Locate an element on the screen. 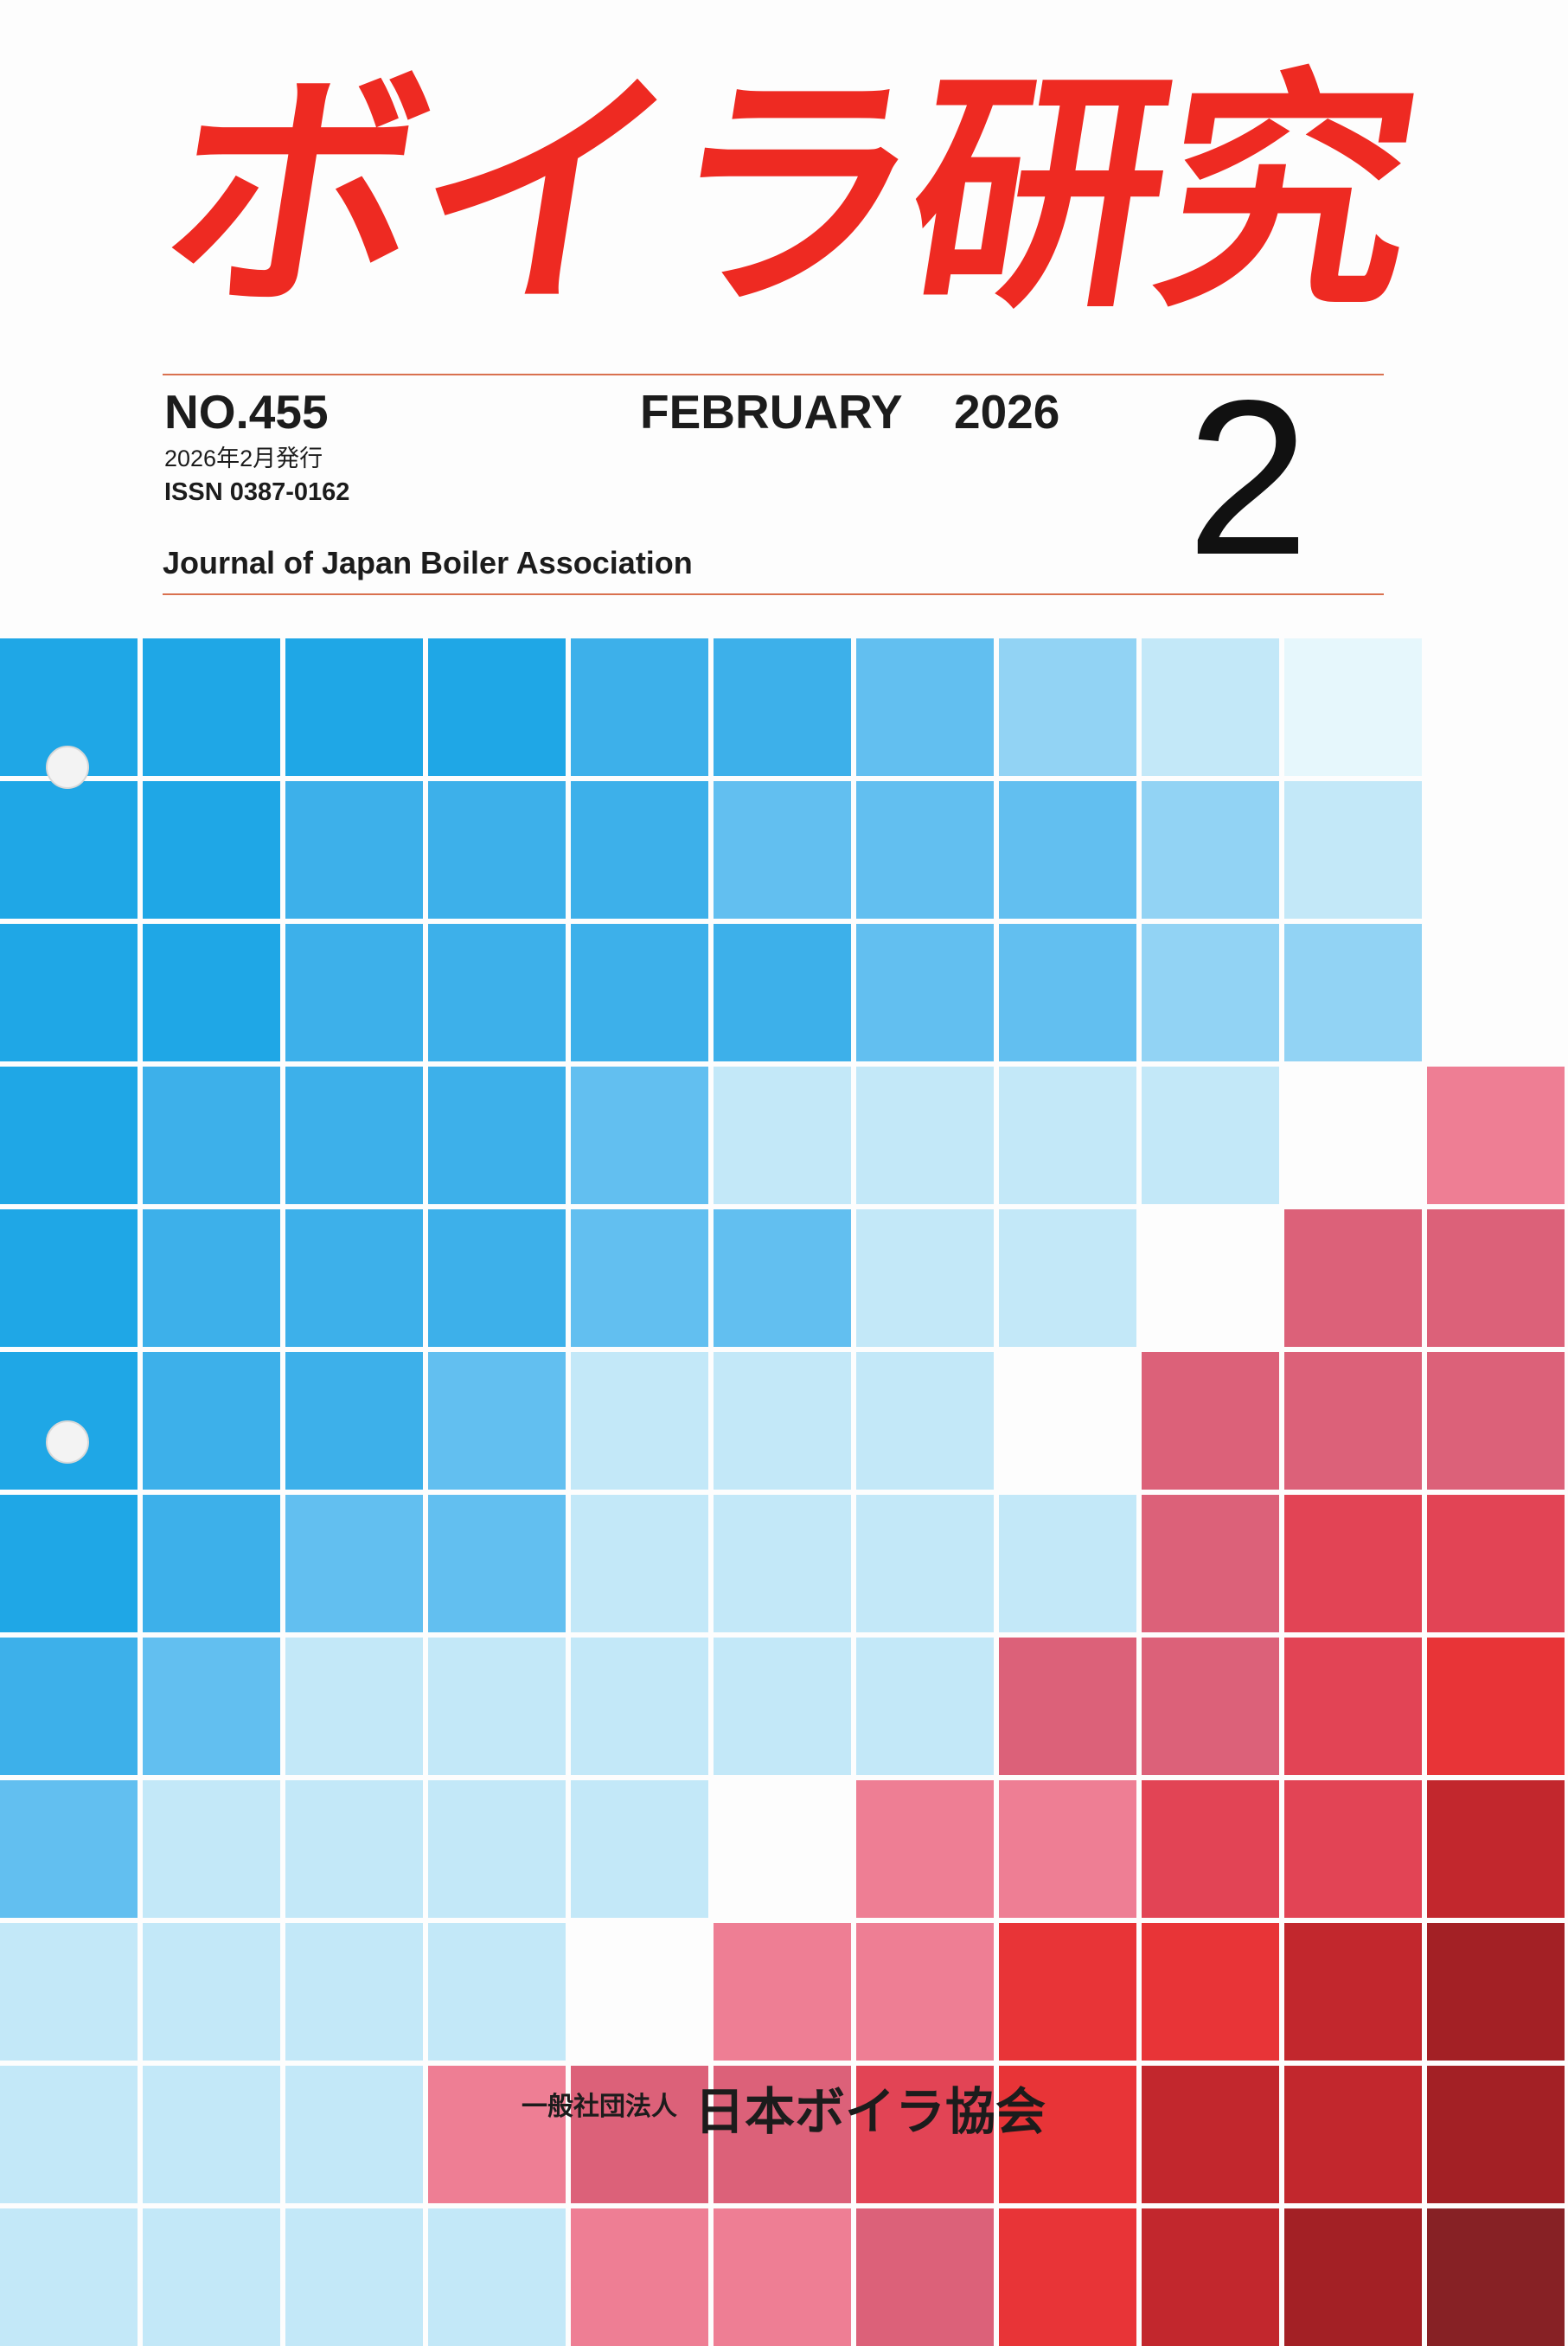 The image size is (1568, 2346). publisher-name: 日本ボイラ協会 is located at coordinates (870, 2112).